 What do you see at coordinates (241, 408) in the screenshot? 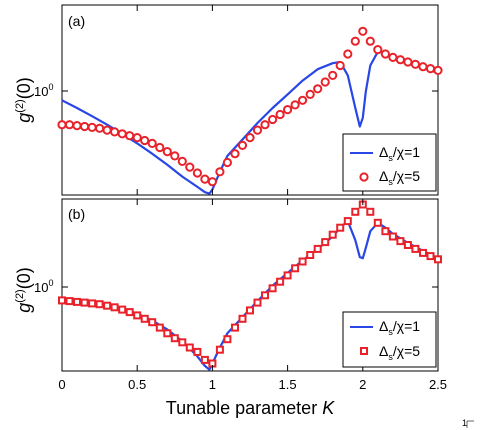
I see `x-axis-label-text: Tunable parameter` at bounding box center [241, 408].